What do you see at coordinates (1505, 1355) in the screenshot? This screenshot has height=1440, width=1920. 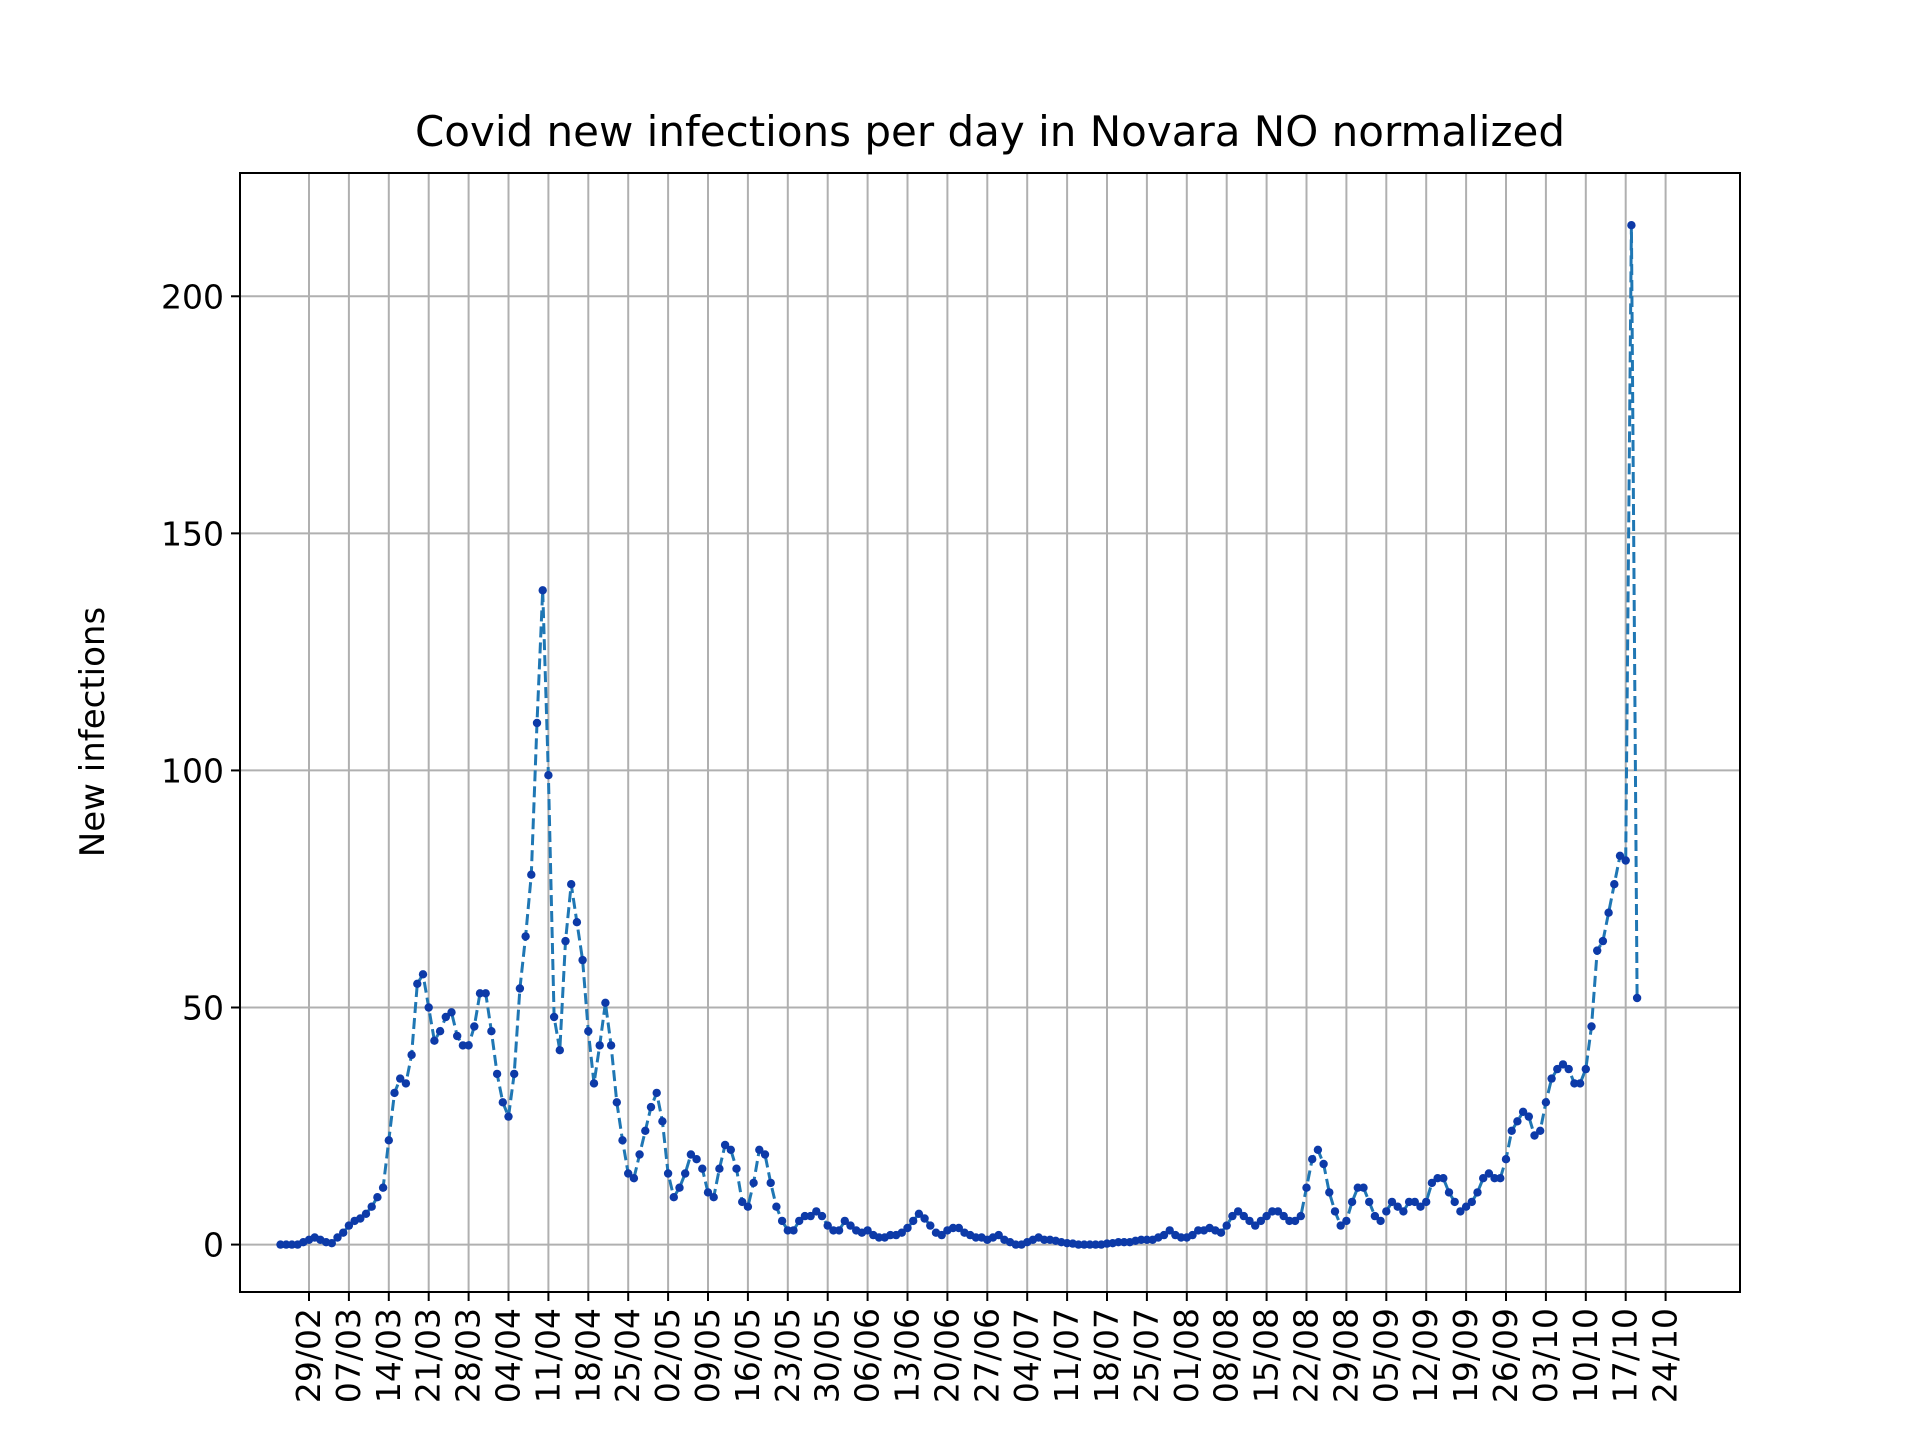 I see `x-tick-label: 26/09` at bounding box center [1505, 1355].